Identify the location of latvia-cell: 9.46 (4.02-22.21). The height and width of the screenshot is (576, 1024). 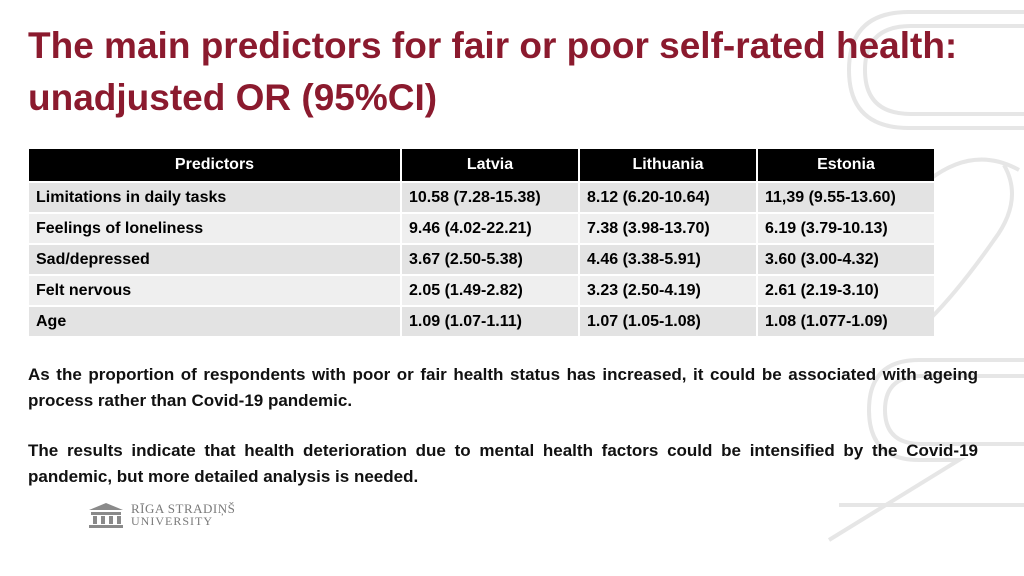
(490, 228).